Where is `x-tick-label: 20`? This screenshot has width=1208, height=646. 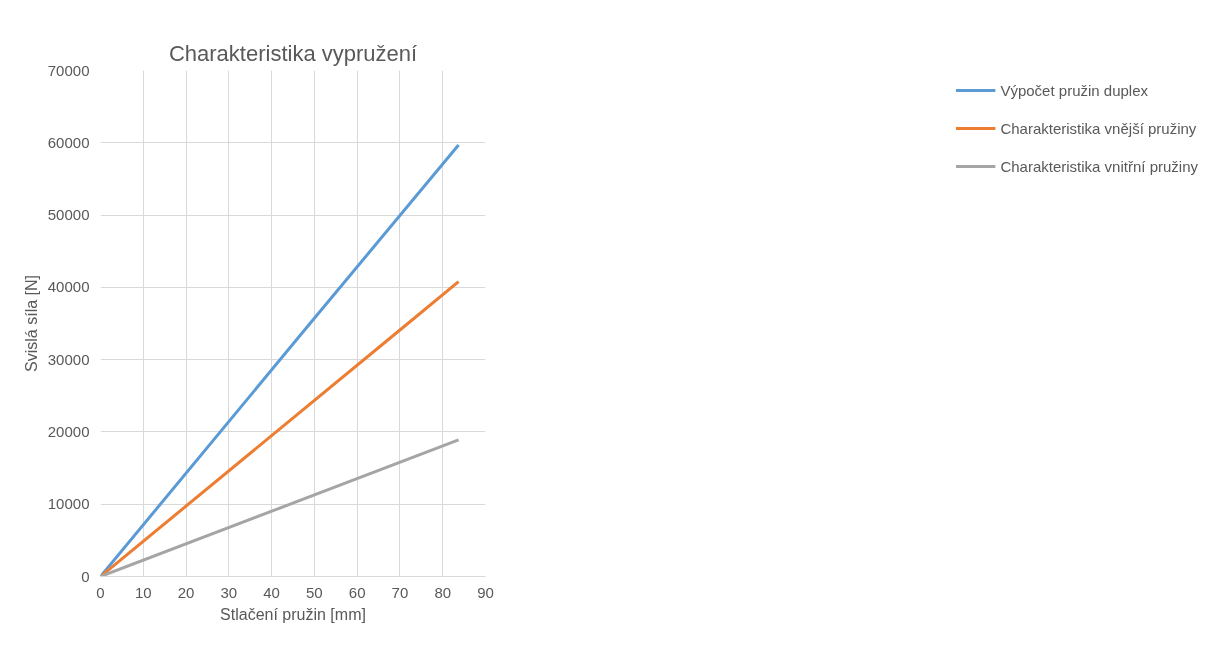 x-tick-label: 20 is located at coordinates (186, 592).